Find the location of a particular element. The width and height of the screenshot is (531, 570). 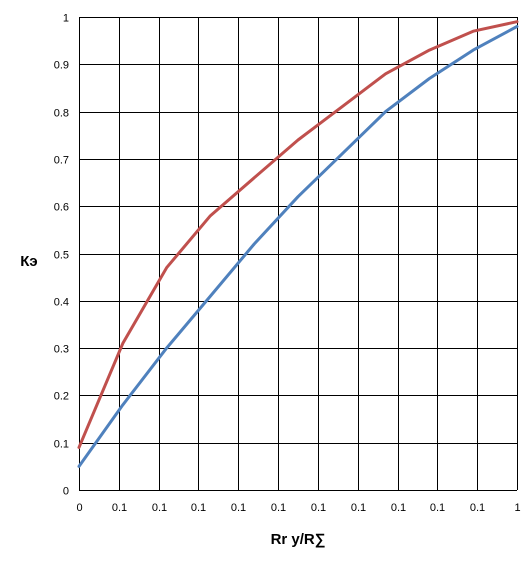

x-axis-title: Rr y/R∑ is located at coordinates (298, 539).